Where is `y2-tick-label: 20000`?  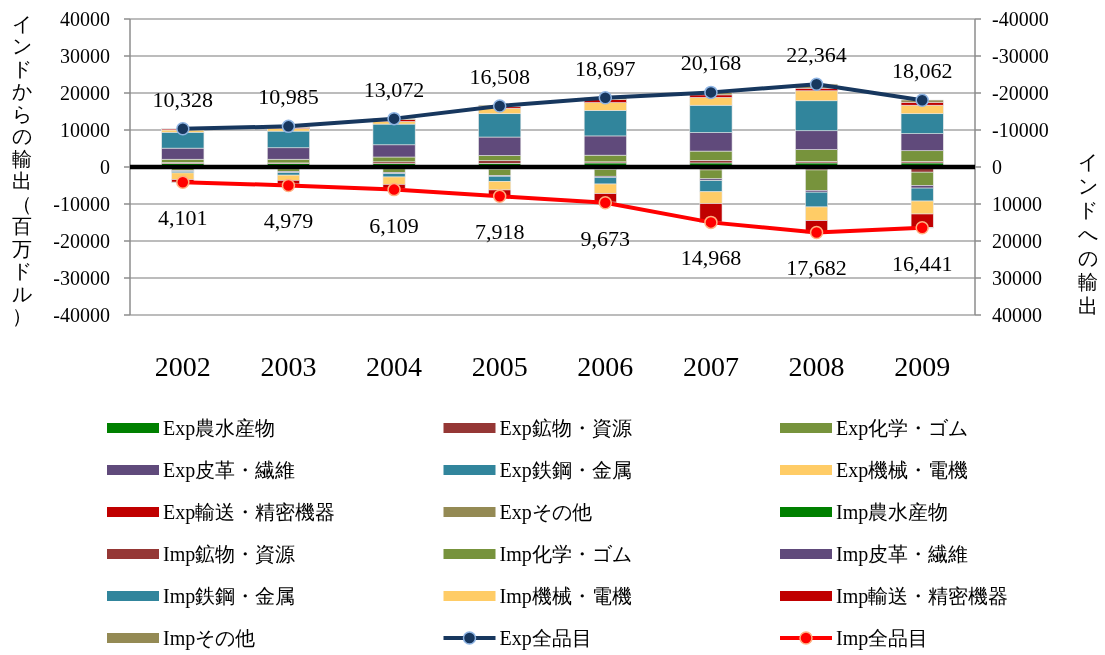 y2-tick-label: 20000 is located at coordinates (1017, 241).